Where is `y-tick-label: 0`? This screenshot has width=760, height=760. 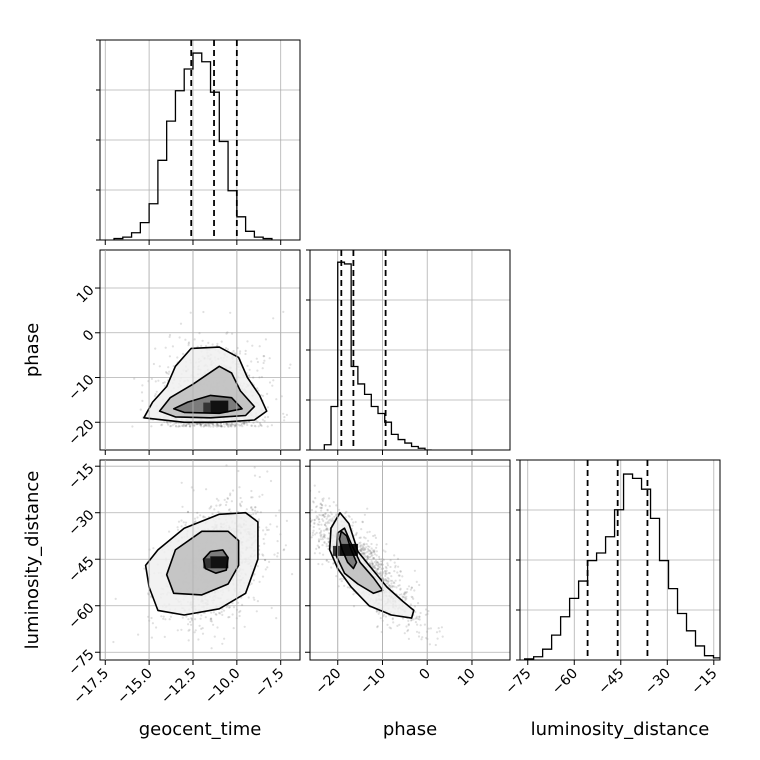
y-tick-label: 0 is located at coordinates (89, 336).